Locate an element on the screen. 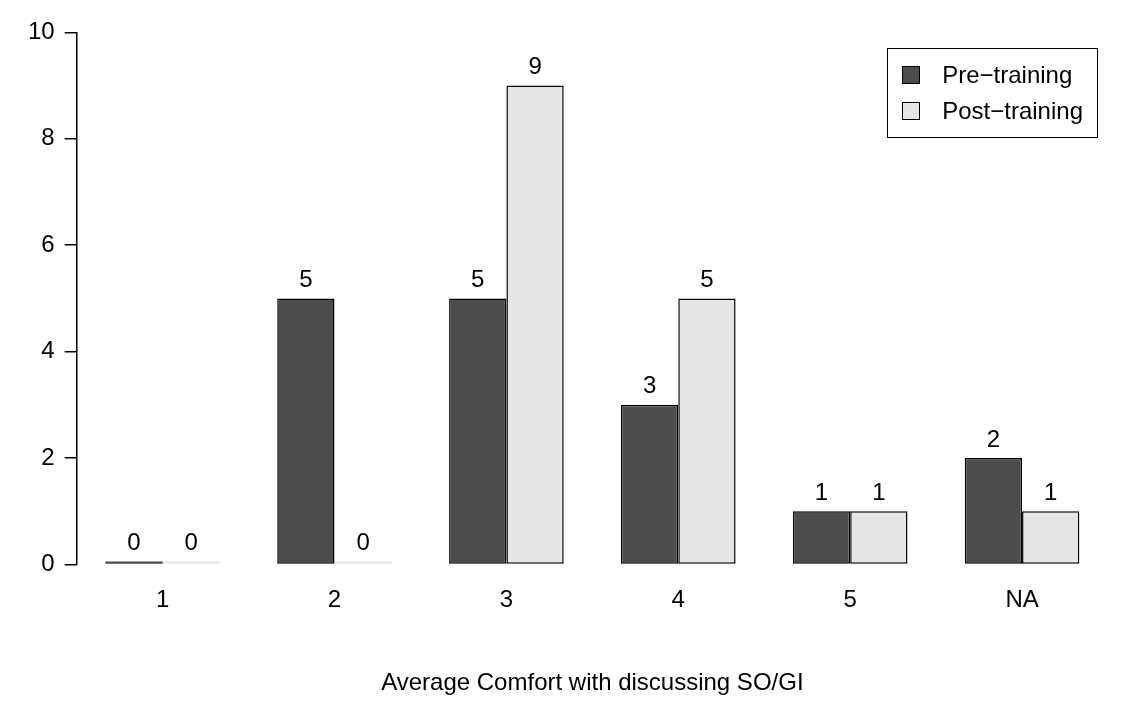 This screenshot has height=710, width=1128. legend-label: Post−training is located at coordinates (1012, 111).